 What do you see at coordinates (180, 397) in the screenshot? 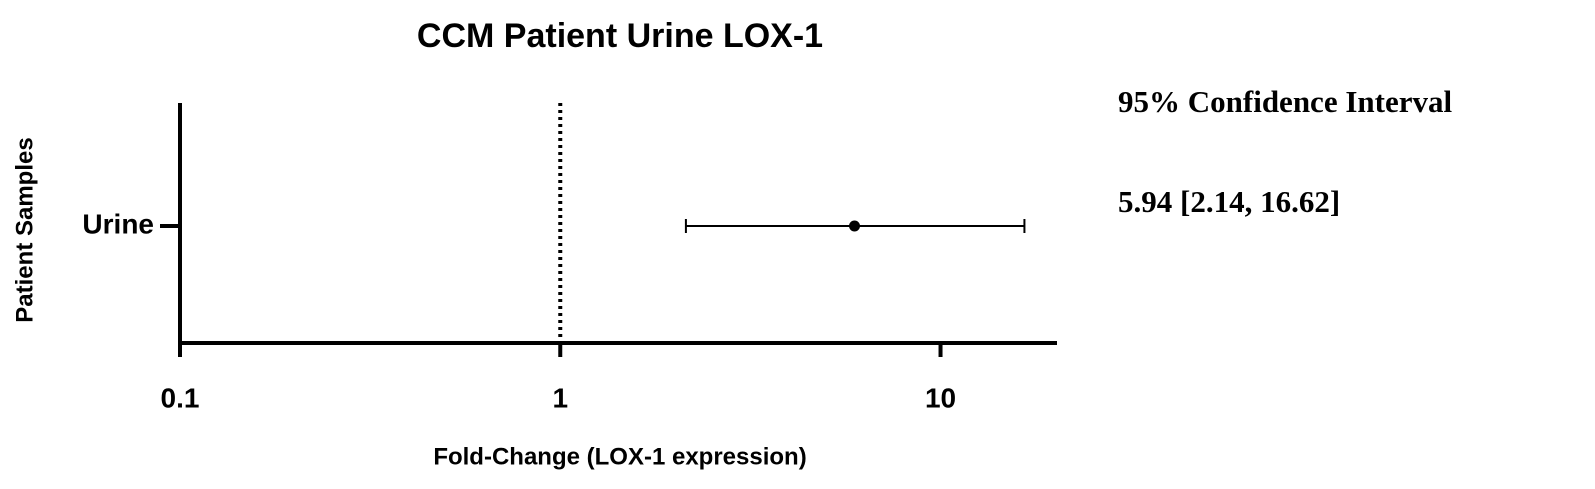
I see `x-tick-label: 0.1` at bounding box center [180, 397].